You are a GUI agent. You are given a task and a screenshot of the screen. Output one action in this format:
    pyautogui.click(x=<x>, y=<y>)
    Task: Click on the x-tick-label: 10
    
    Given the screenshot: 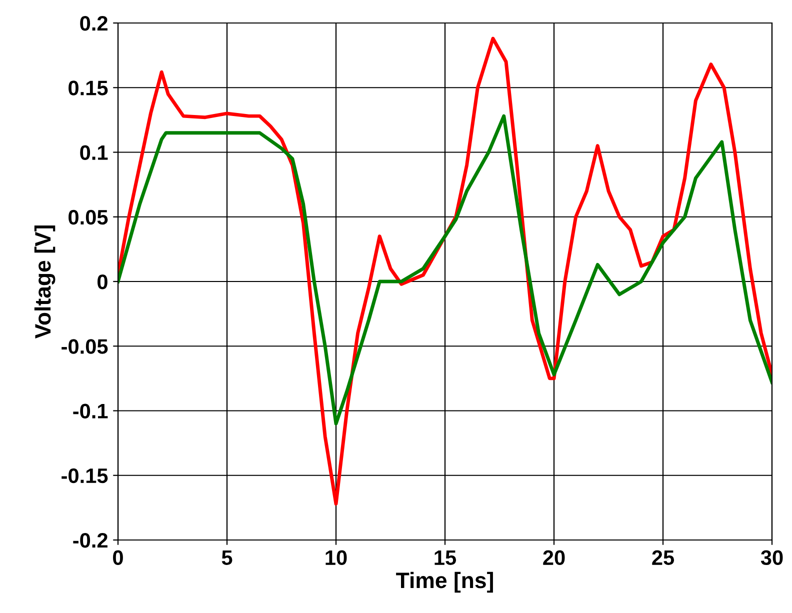 What is the action you would take?
    pyautogui.click(x=336, y=558)
    